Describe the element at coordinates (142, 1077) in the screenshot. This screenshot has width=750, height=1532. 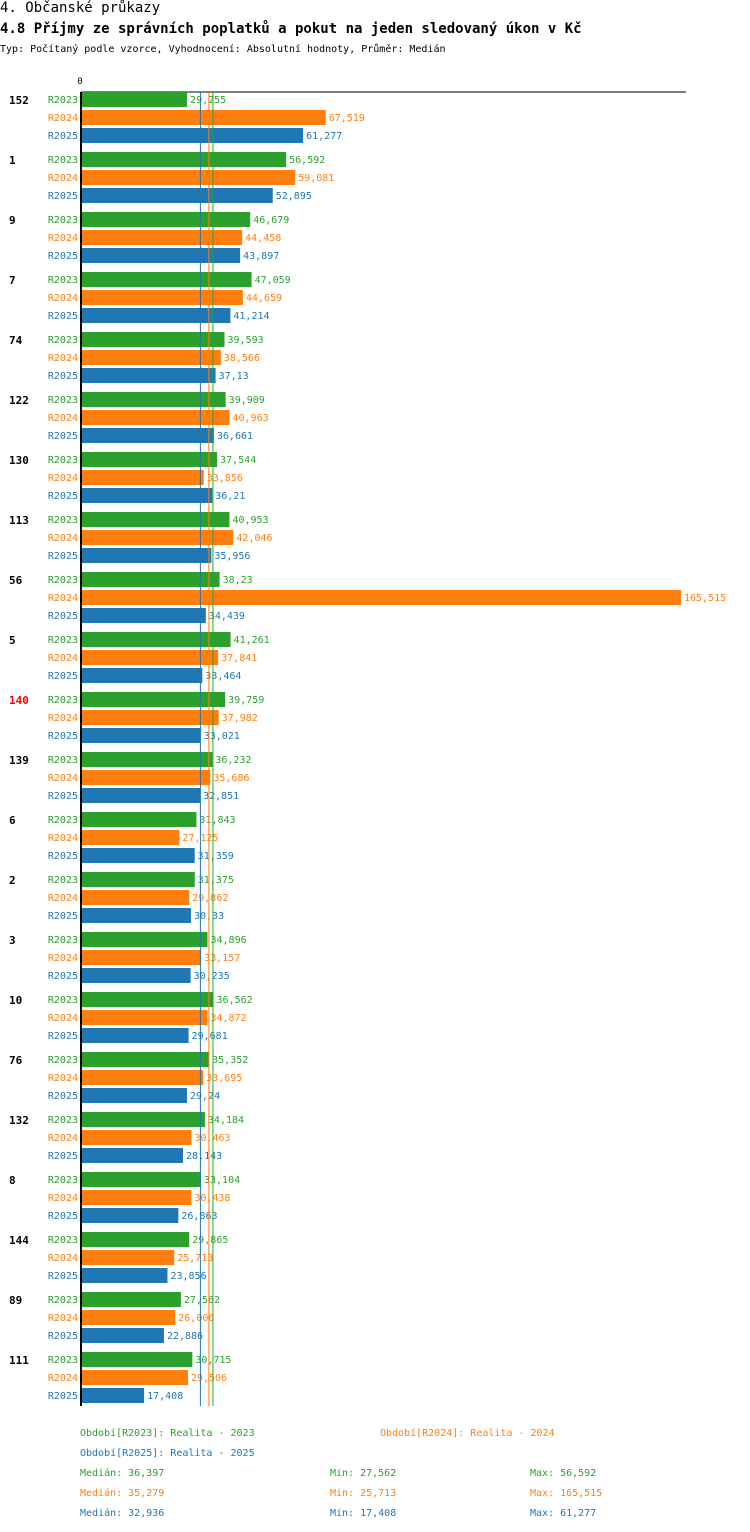
I see `bar-76-r2024` at that location.